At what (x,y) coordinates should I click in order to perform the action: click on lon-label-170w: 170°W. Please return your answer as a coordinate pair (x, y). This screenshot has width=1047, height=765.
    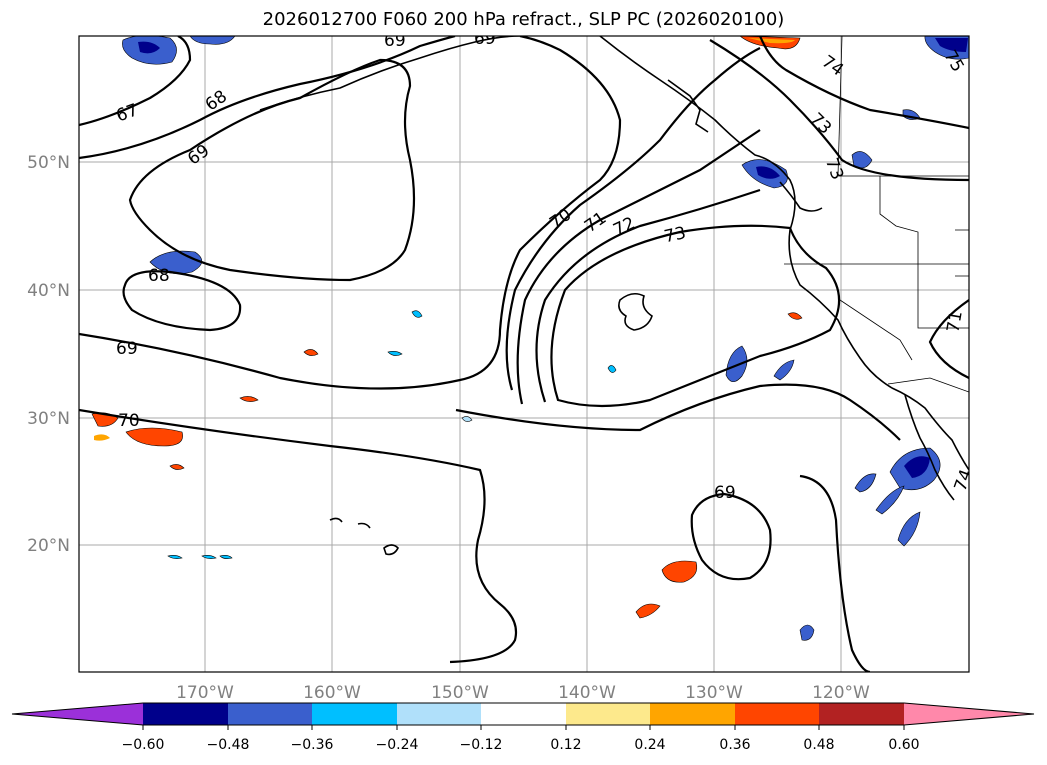
    Looking at the image, I should click on (205, 693).